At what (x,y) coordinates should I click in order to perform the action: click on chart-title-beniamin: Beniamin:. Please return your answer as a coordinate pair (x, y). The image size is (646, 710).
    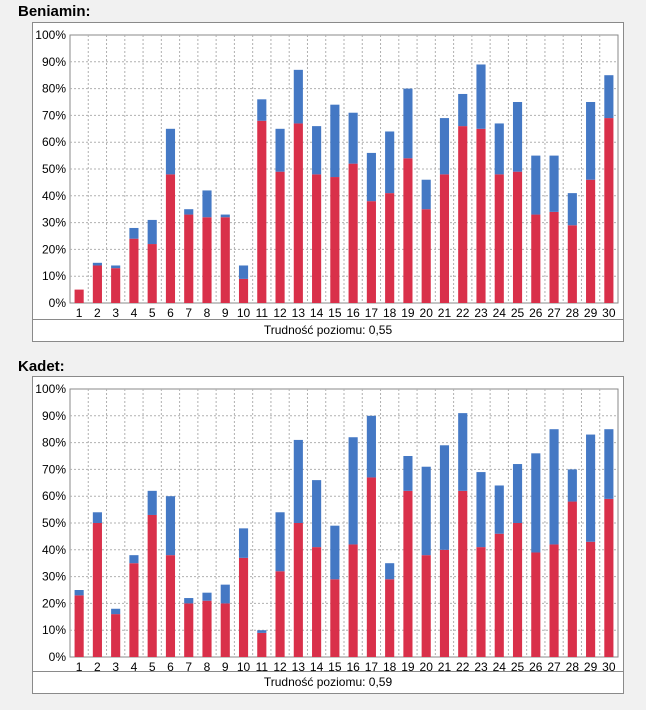
    Looking at the image, I should click on (54, 11).